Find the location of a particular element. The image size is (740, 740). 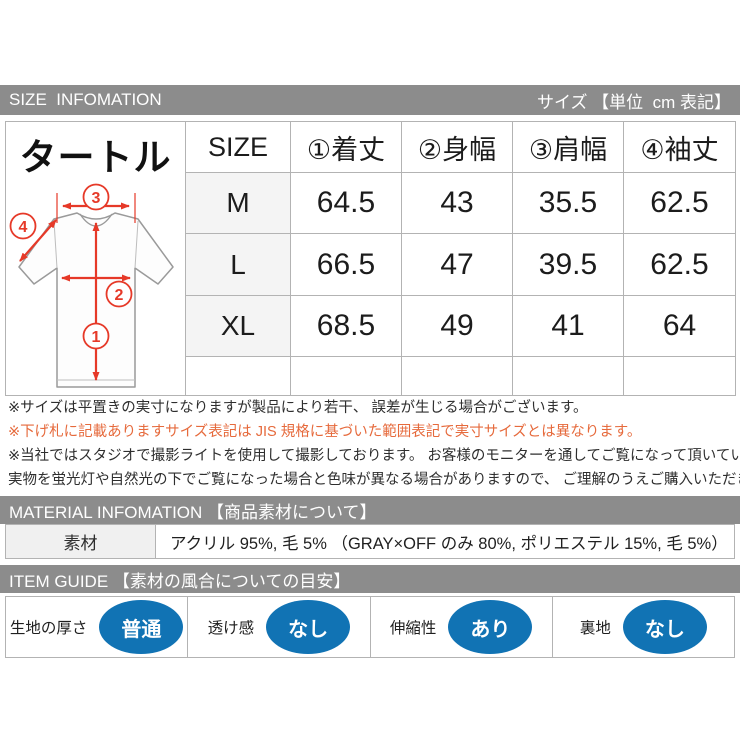

col-header-sleeve: ④袖丈 is located at coordinates (679, 147).